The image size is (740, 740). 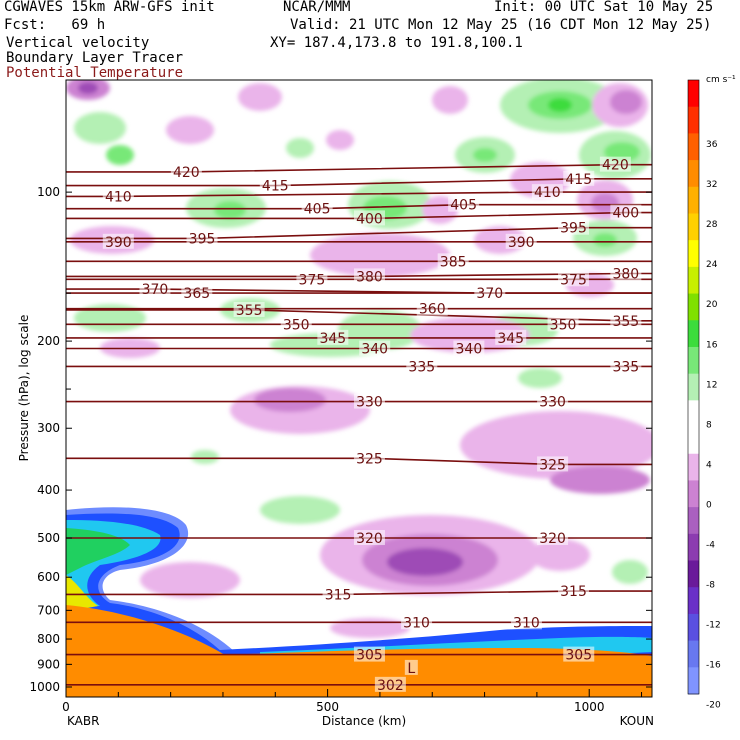 What do you see at coordinates (109, 7) in the screenshot?
I see `model-title: CGWAVES 15km ARW-GFS init` at bounding box center [109, 7].